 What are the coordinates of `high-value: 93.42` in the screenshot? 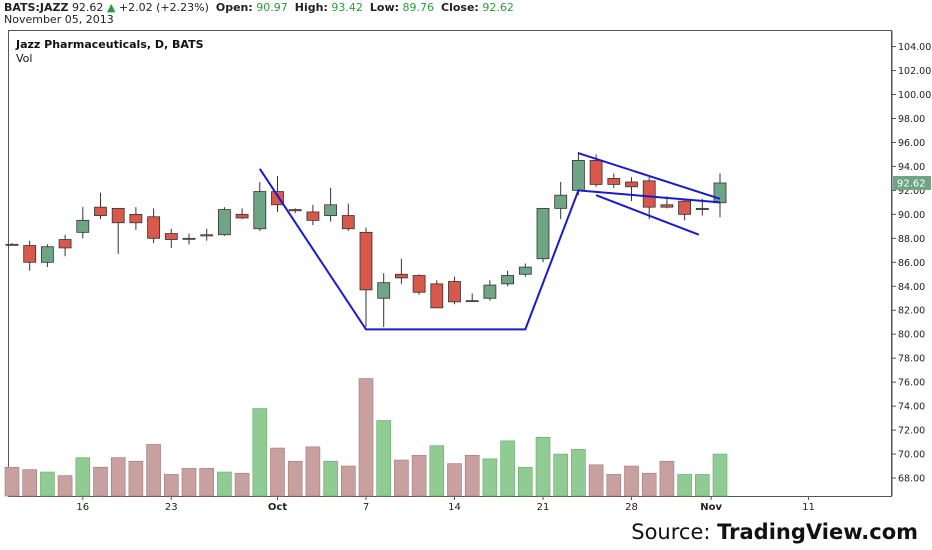 It's located at (347, 7).